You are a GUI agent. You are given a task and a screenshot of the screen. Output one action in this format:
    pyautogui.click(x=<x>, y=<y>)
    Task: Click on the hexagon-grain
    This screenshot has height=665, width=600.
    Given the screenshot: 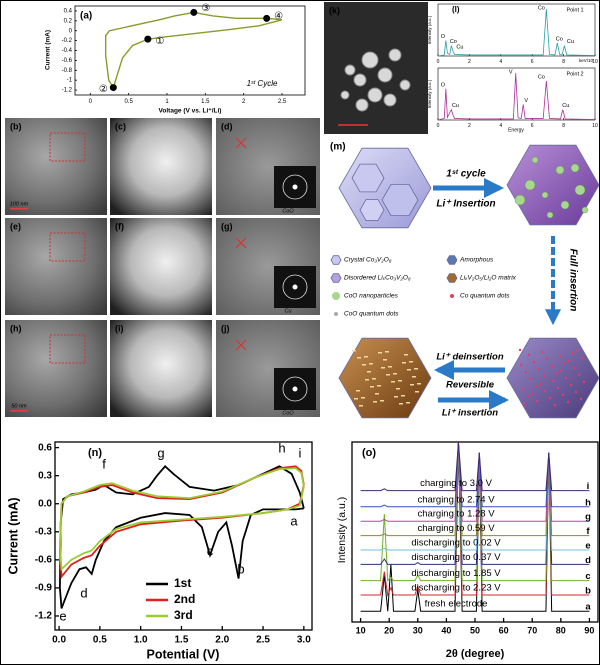 What is the action you would take?
    pyautogui.click(x=372, y=210)
    